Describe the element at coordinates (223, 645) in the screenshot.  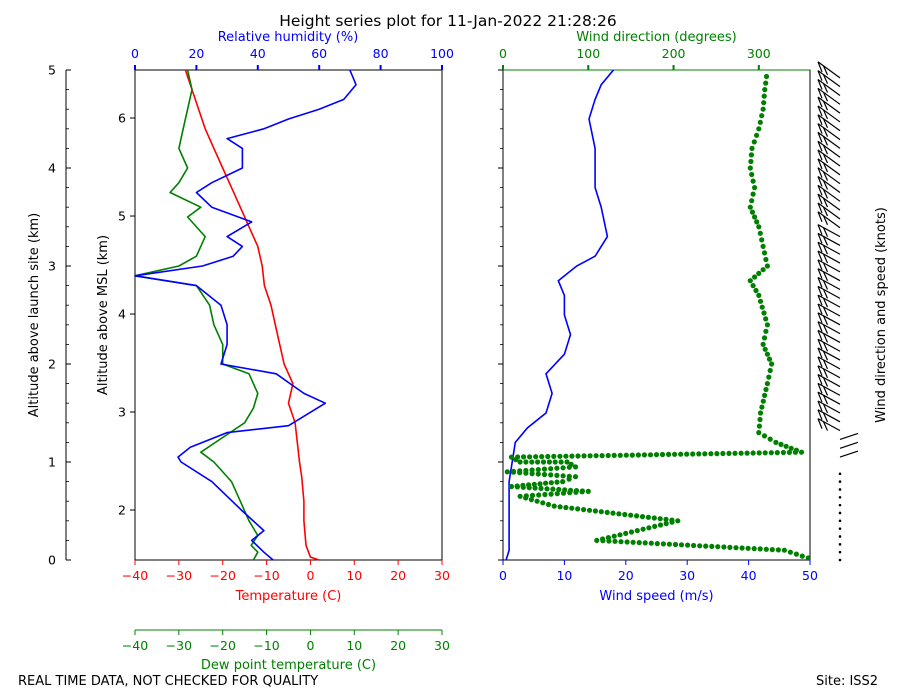
I see `dewpoint-tick-label: −20` at that location.